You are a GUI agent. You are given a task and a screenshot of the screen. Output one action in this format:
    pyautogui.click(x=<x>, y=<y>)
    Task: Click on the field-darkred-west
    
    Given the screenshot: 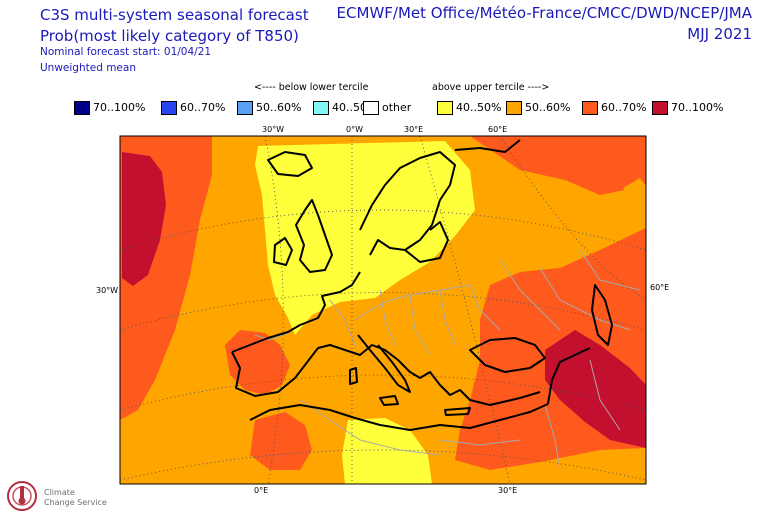 What is the action you would take?
    pyautogui.click(x=144, y=219)
    